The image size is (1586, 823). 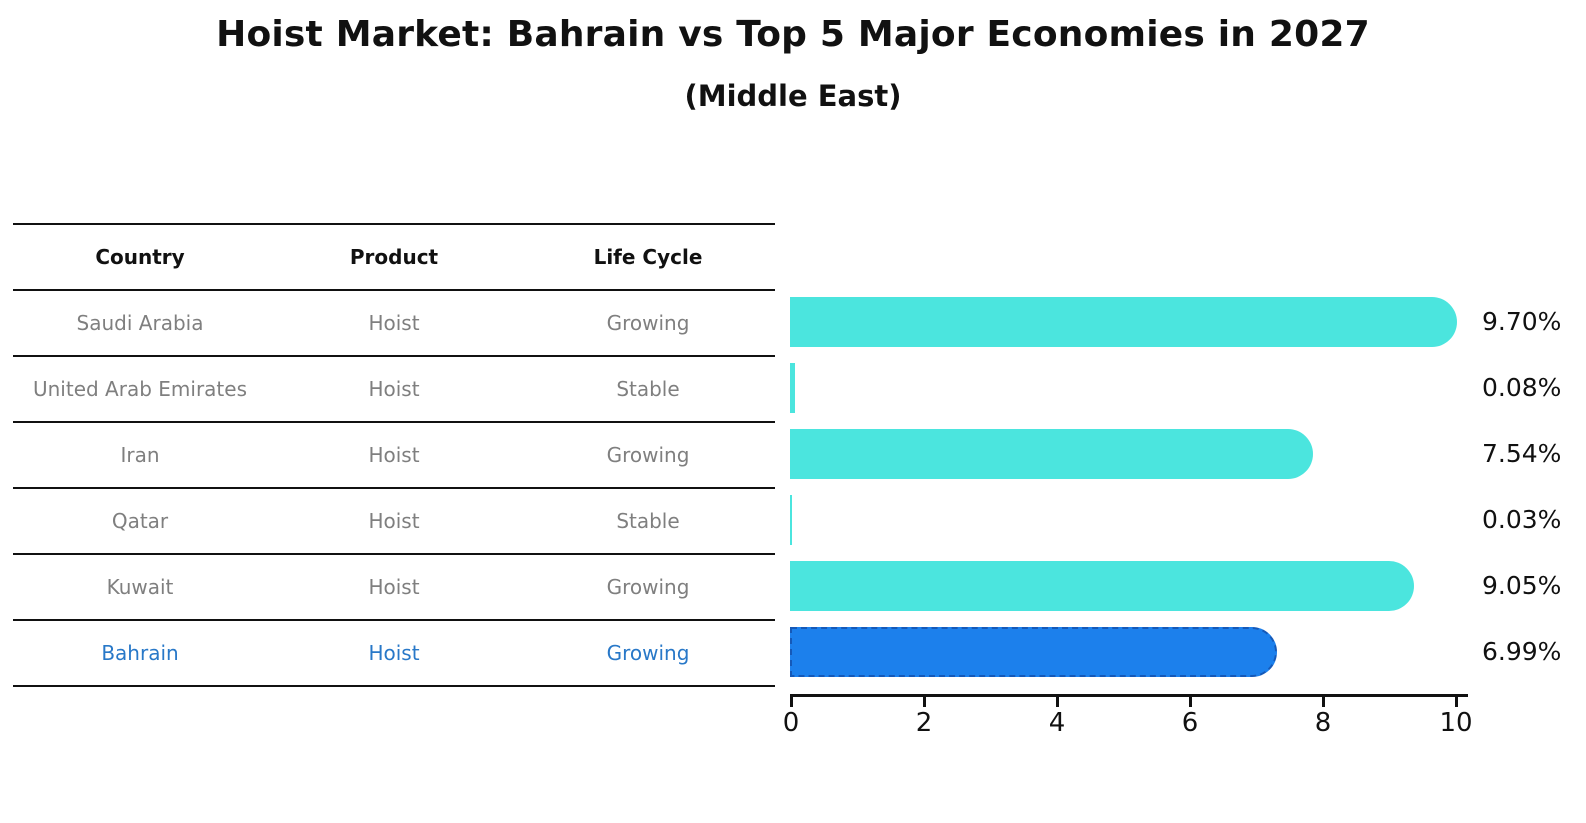 I want to click on table-row: Kuwait Hoist Growing, so click(x=394, y=588).